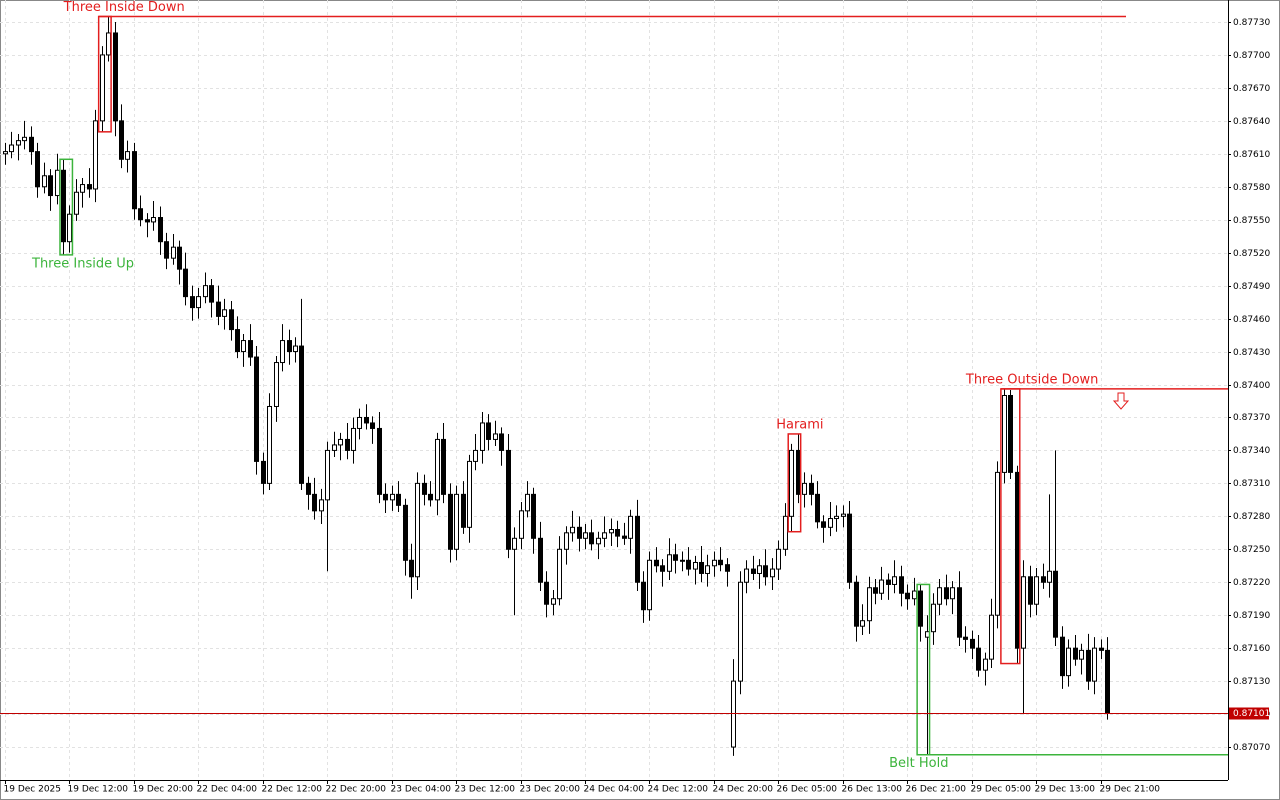 The width and height of the screenshot is (1280, 800). Describe the element at coordinates (807, 790) in the screenshot. I see `x-tick-label: 26 Dec 05:00` at that location.